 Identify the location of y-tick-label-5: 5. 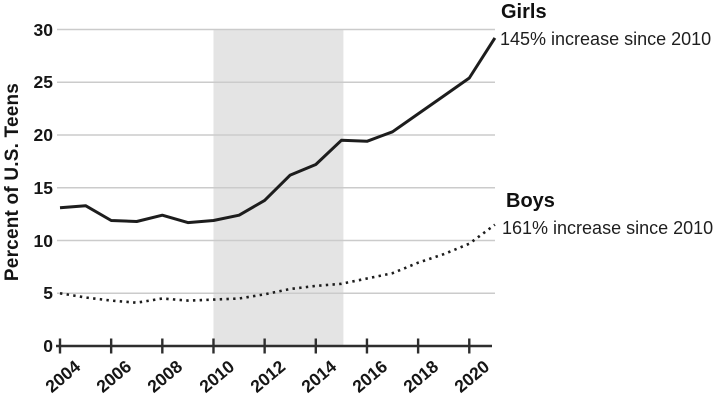
(48, 293).